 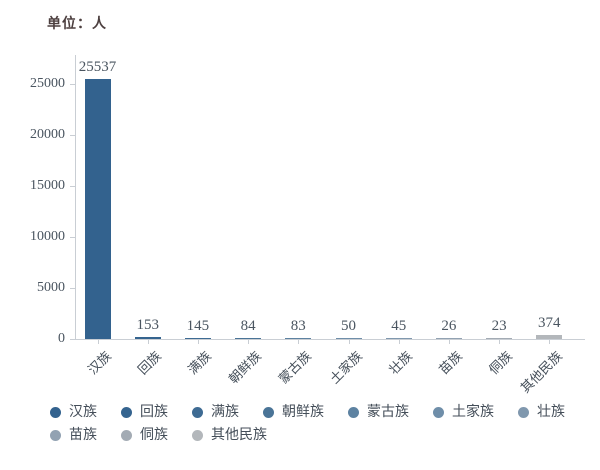 I want to click on legend-item: 侗族, so click(x=144, y=435).